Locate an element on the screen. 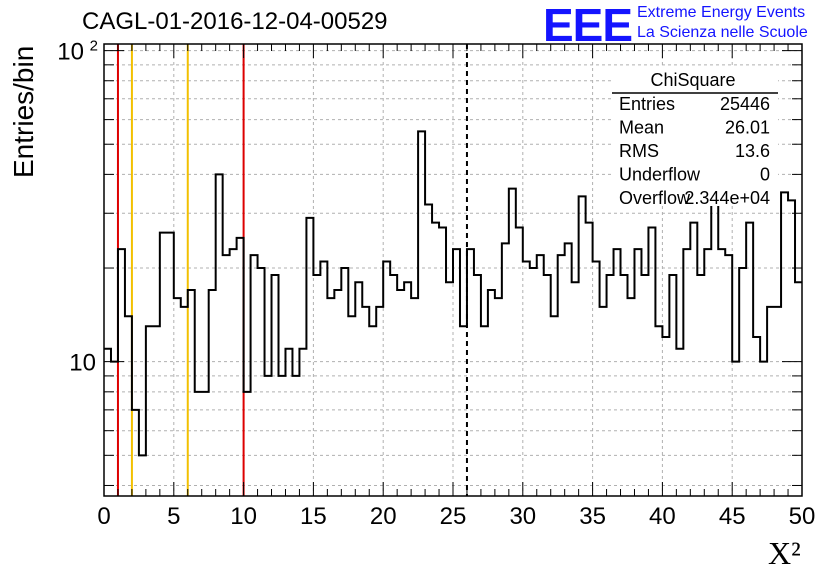  brand-line1: Extreme Energy Events is located at coordinates (721, 12).